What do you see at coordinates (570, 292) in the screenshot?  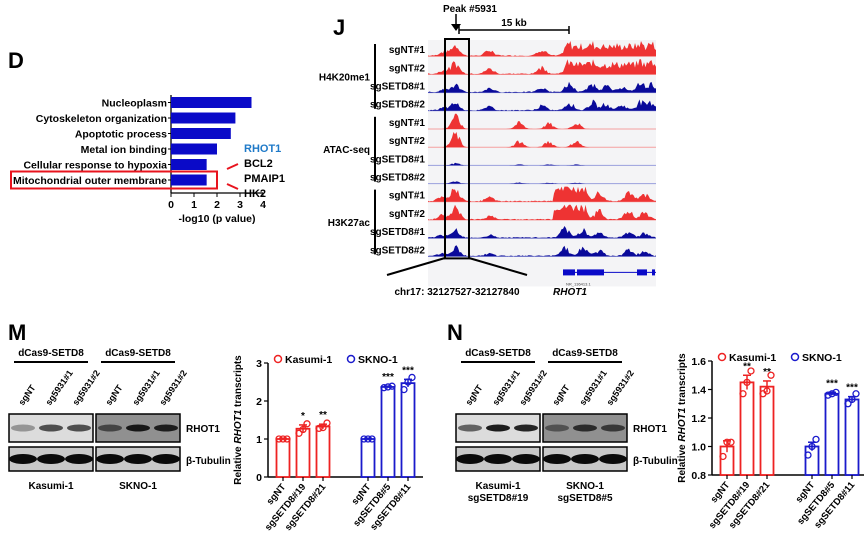 I see `gene-name-label: RHOT1` at bounding box center [570, 292].